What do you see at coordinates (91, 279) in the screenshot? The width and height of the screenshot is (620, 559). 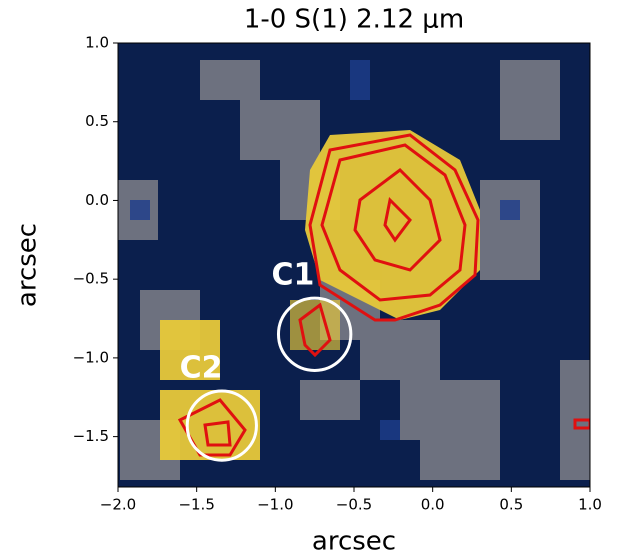 I see `y-tick-label: −0.5` at bounding box center [91, 279].